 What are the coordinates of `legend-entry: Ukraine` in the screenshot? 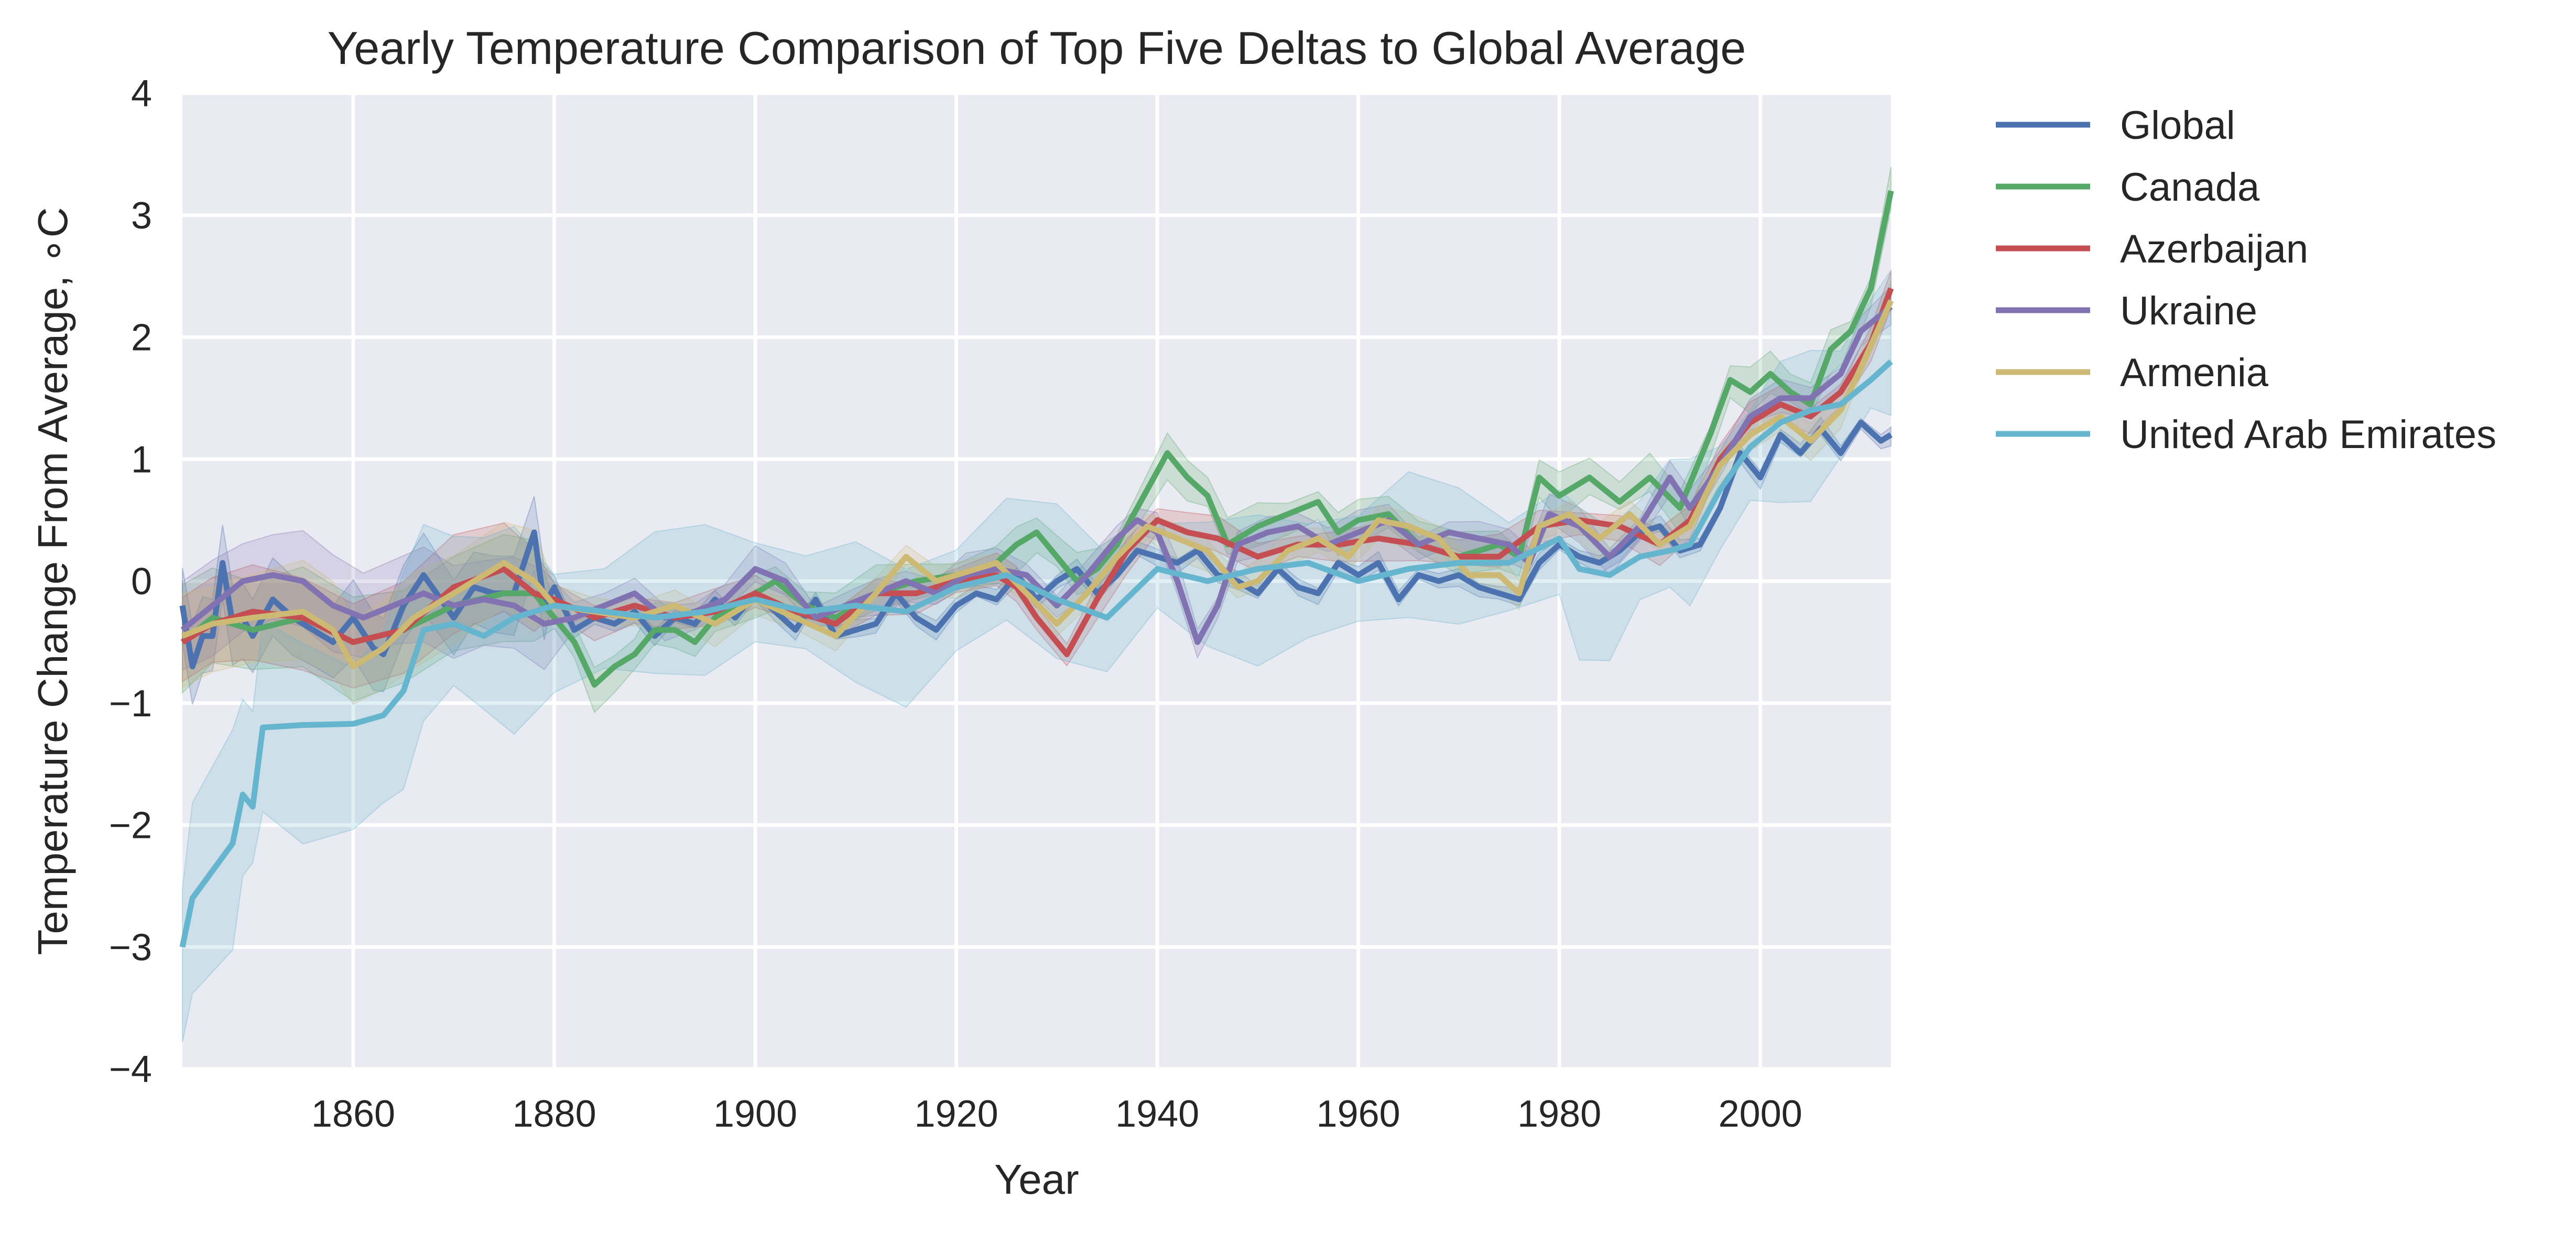 It's located at (2188, 311).